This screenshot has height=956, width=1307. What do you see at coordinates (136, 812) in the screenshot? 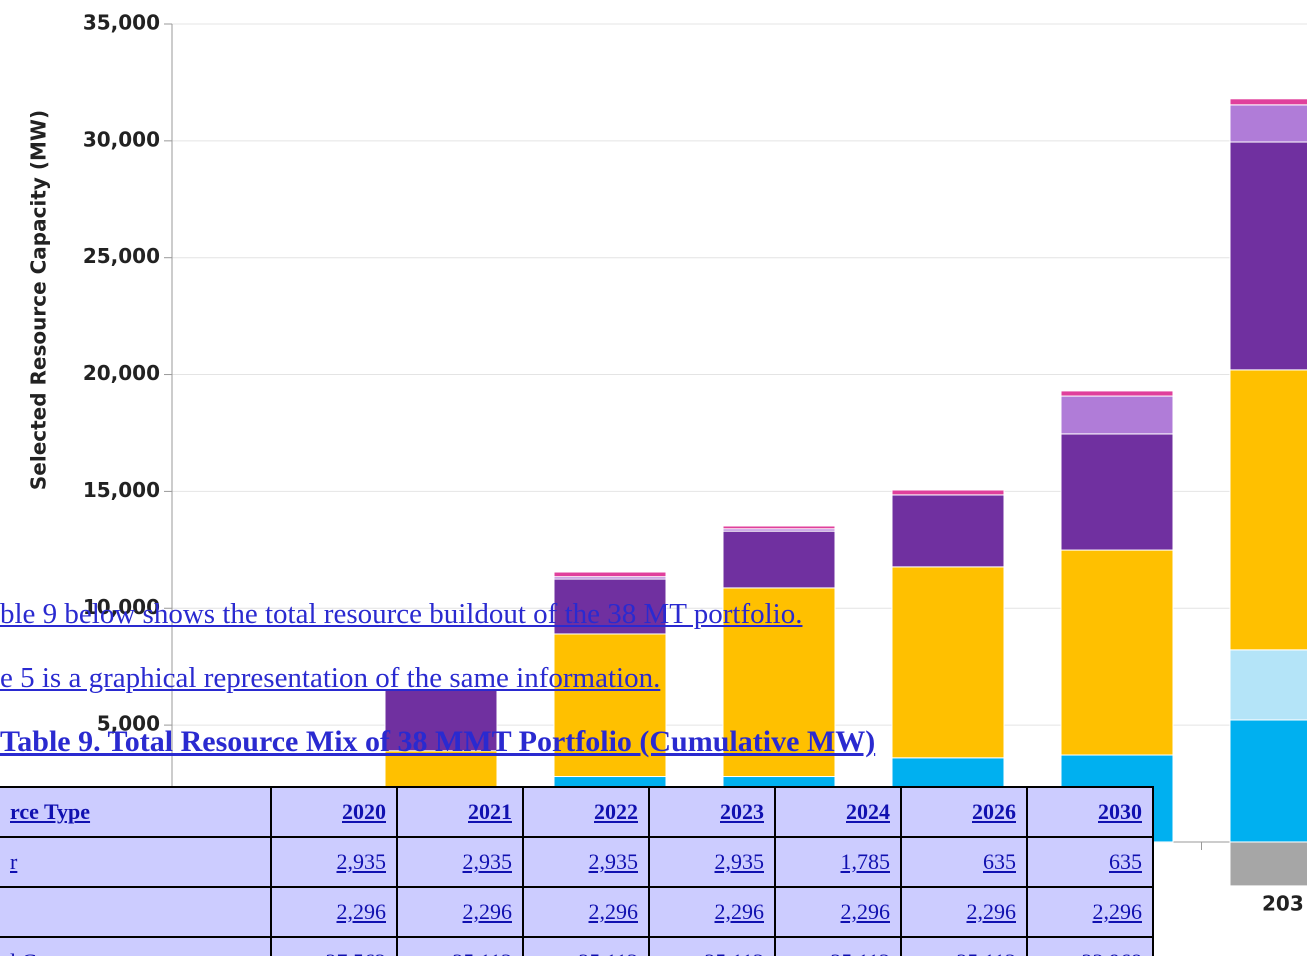
I see `table-cell: rce Type` at bounding box center [136, 812].